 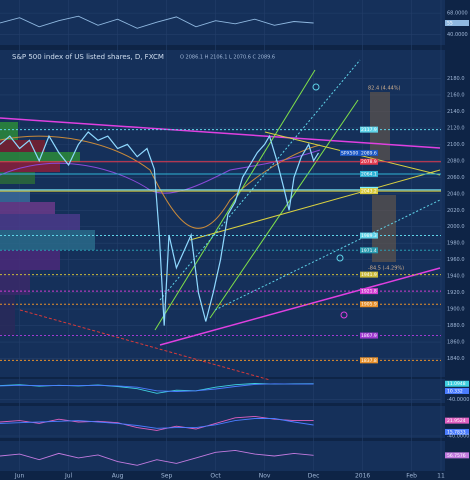 What do you see at coordinates (456, 384) in the screenshot?
I see `value-label: 11.0948` at bounding box center [456, 384].